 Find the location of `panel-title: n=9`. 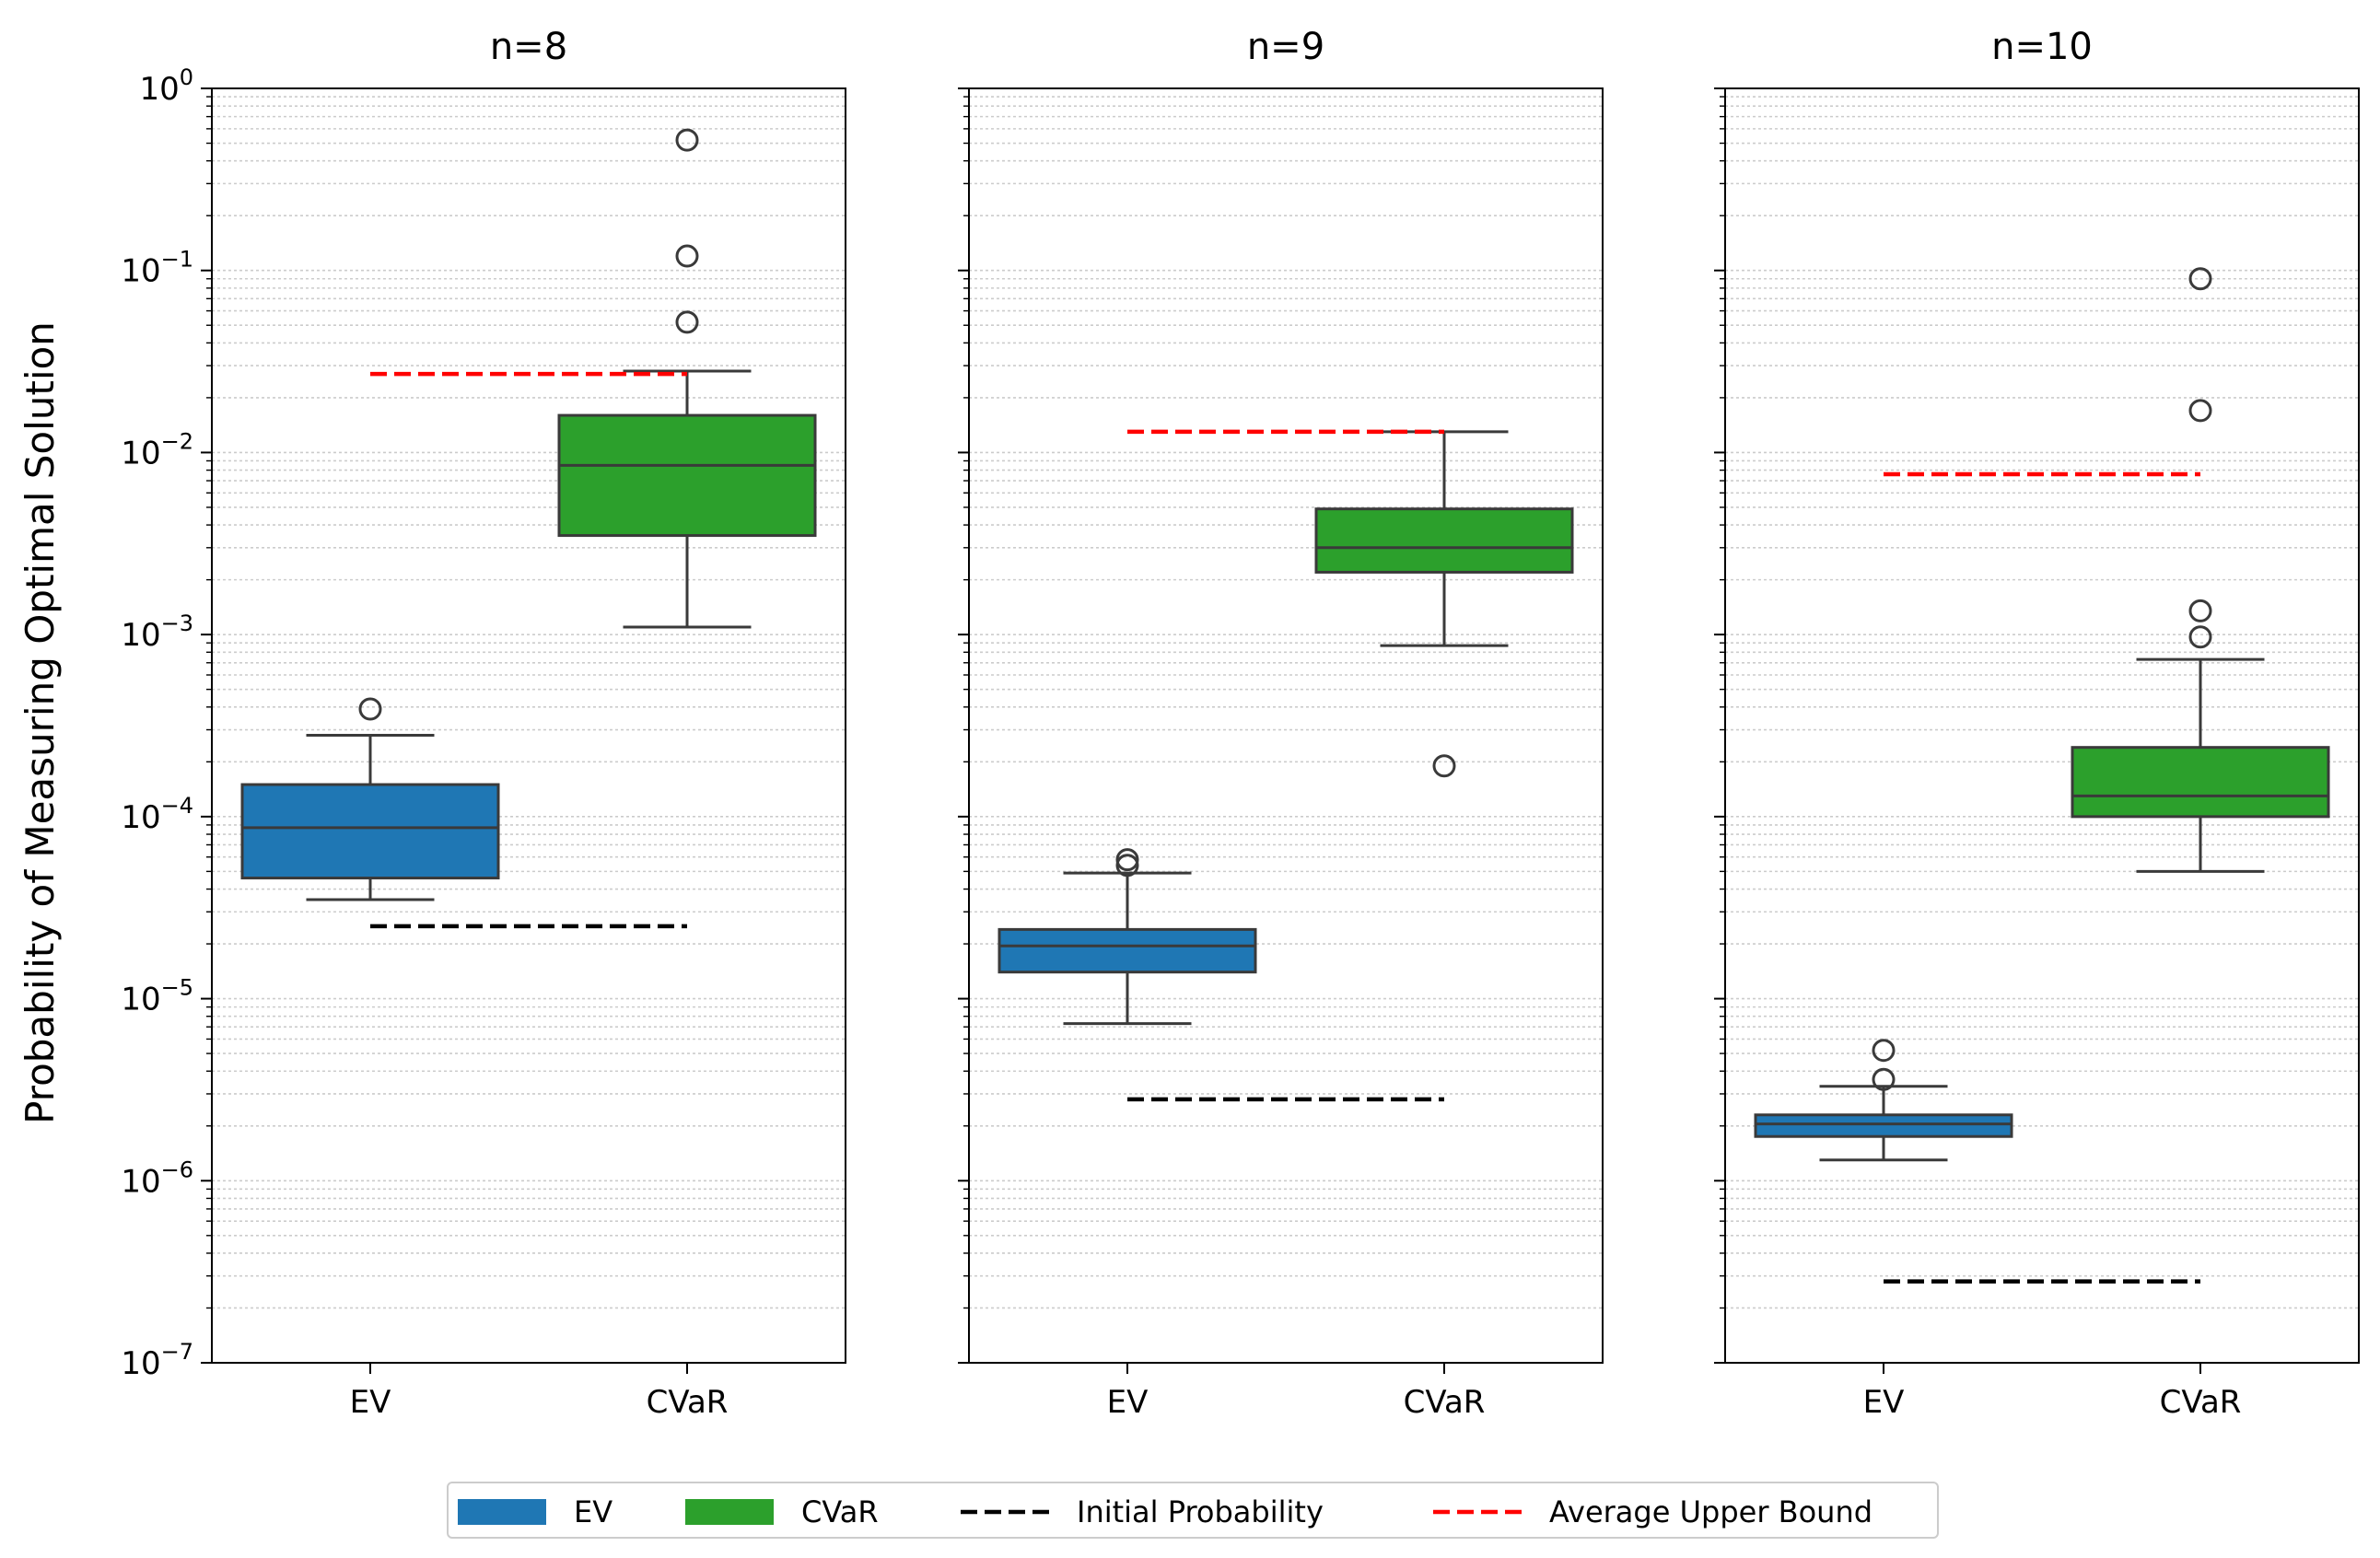

panel-title: n=9 is located at coordinates (1285, 47).